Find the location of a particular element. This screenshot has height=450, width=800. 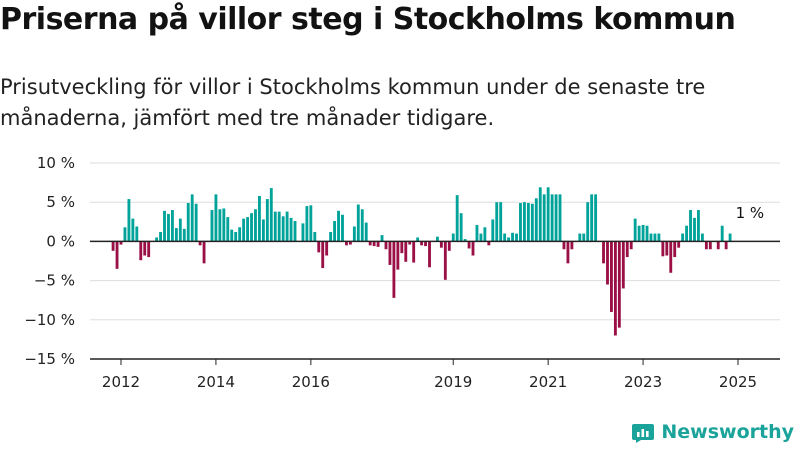

x-axis-ticks: 2012 2014 2016 2019 2021 2023 2025 is located at coordinates (429, 375).